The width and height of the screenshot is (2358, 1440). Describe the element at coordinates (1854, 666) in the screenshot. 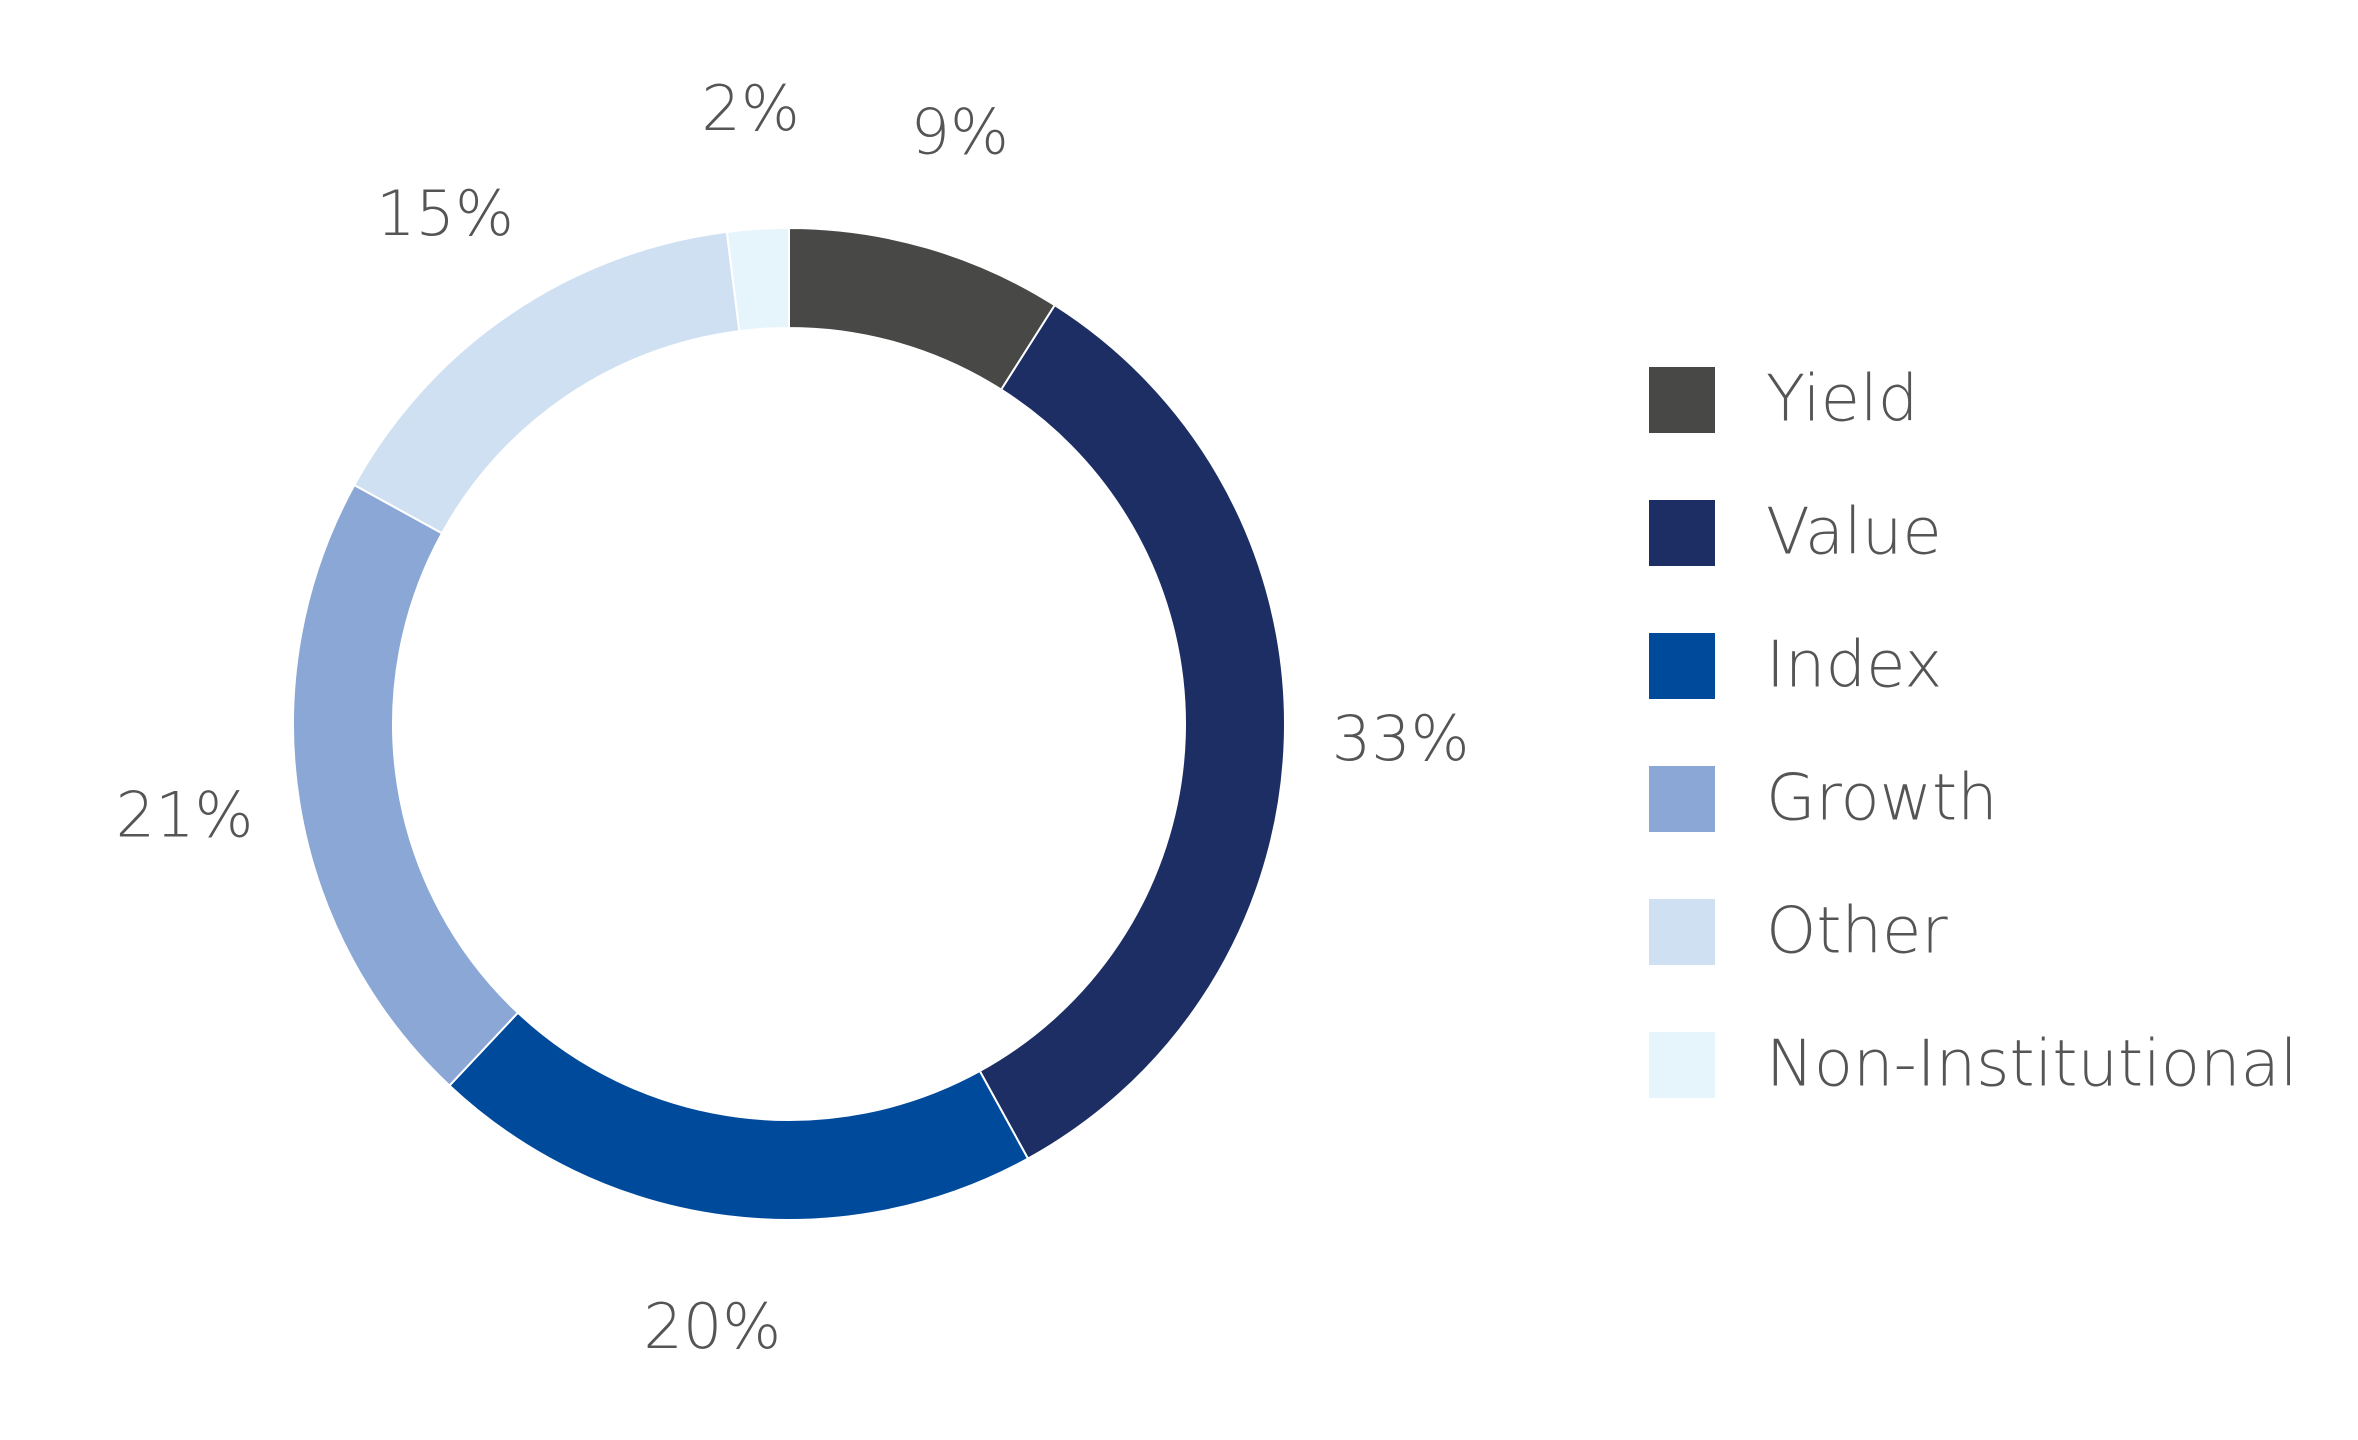

I see `legend-label: Index` at that location.